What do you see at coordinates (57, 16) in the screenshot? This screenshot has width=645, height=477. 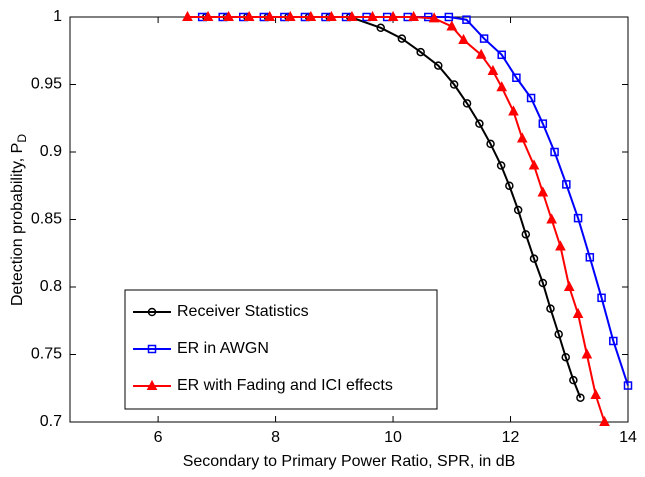 I see `y-tick-label: 1` at bounding box center [57, 16].